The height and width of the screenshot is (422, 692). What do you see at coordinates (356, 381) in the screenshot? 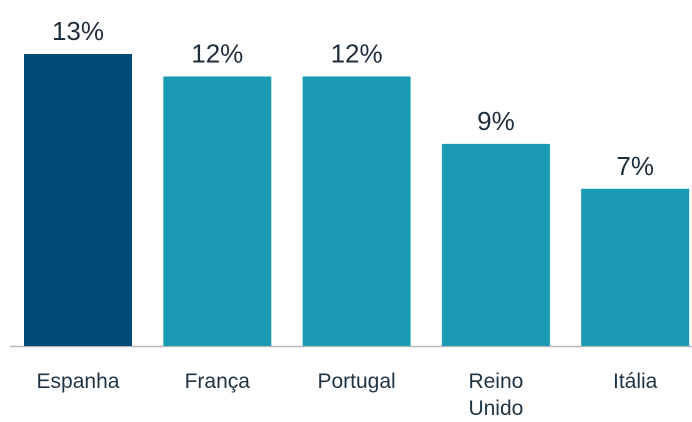
I see `category-label: Portugal` at bounding box center [356, 381].